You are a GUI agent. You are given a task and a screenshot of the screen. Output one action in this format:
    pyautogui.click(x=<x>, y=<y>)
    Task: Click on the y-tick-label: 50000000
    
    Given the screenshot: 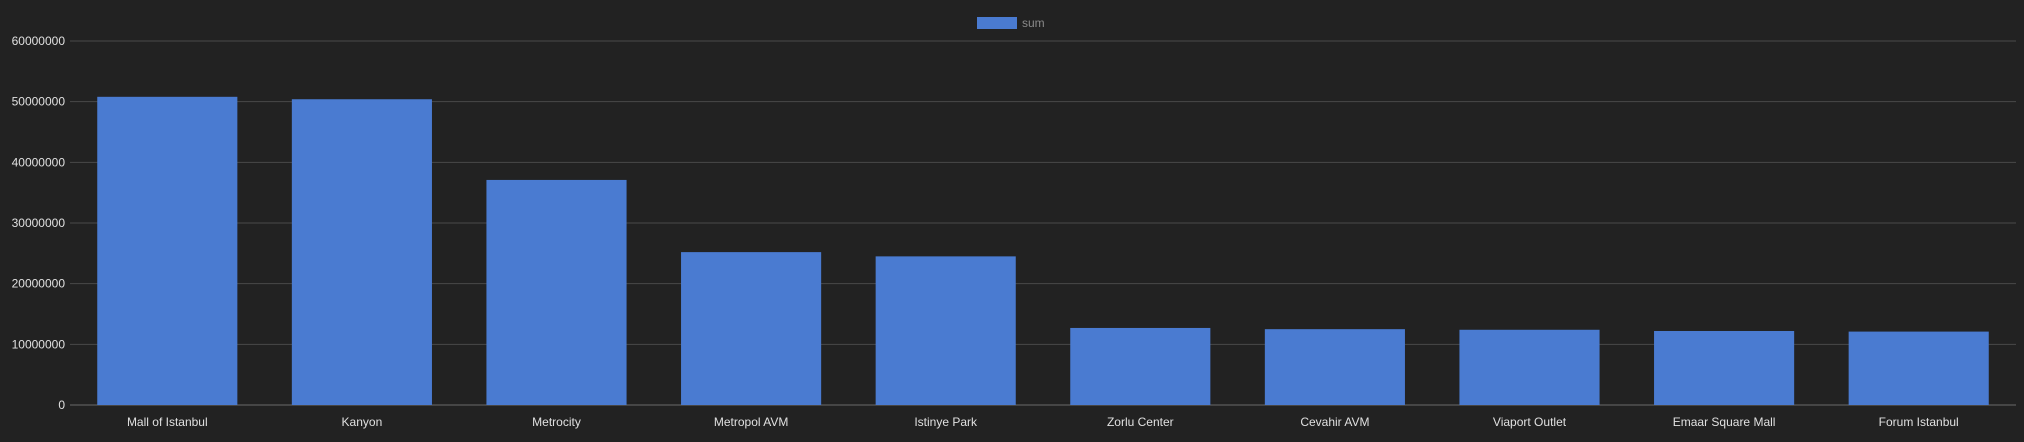 What is the action you would take?
    pyautogui.click(x=39, y=102)
    